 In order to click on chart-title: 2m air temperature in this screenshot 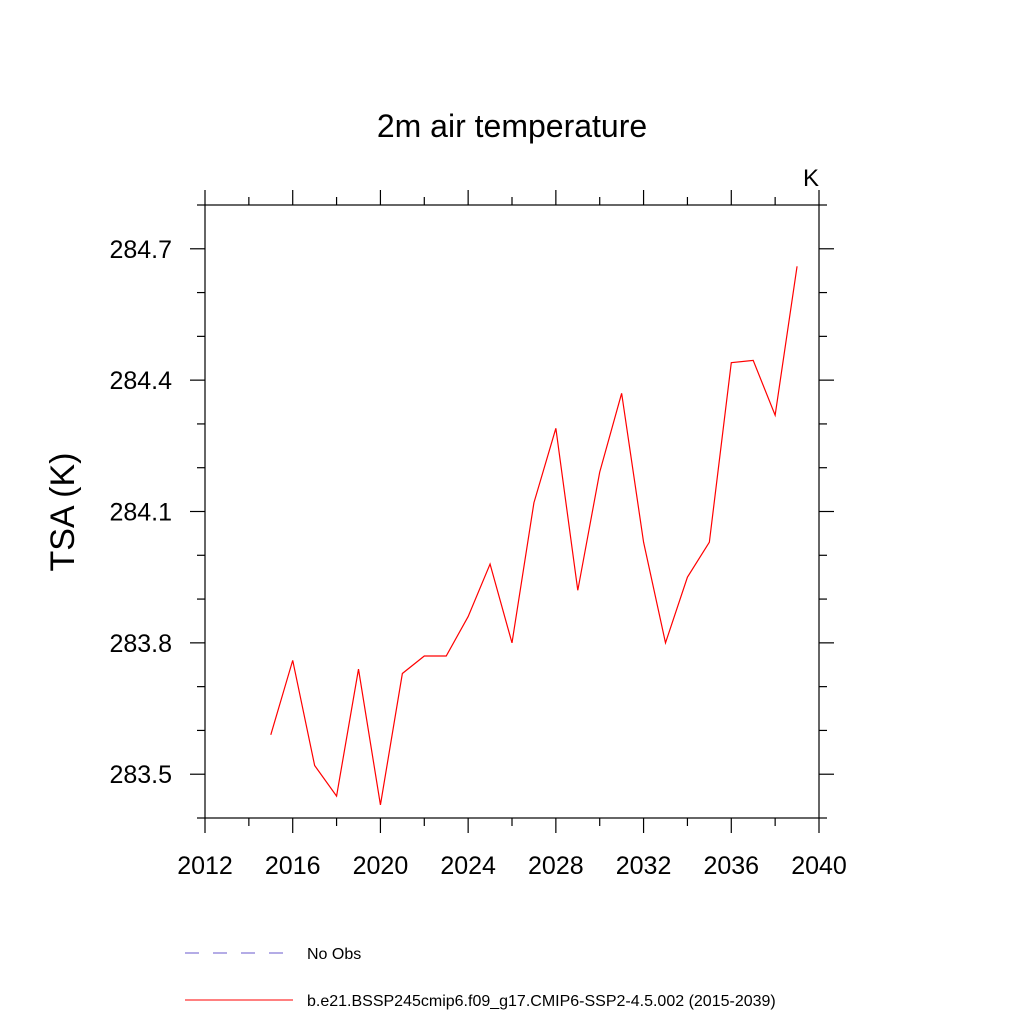, I will do `click(512, 126)`.